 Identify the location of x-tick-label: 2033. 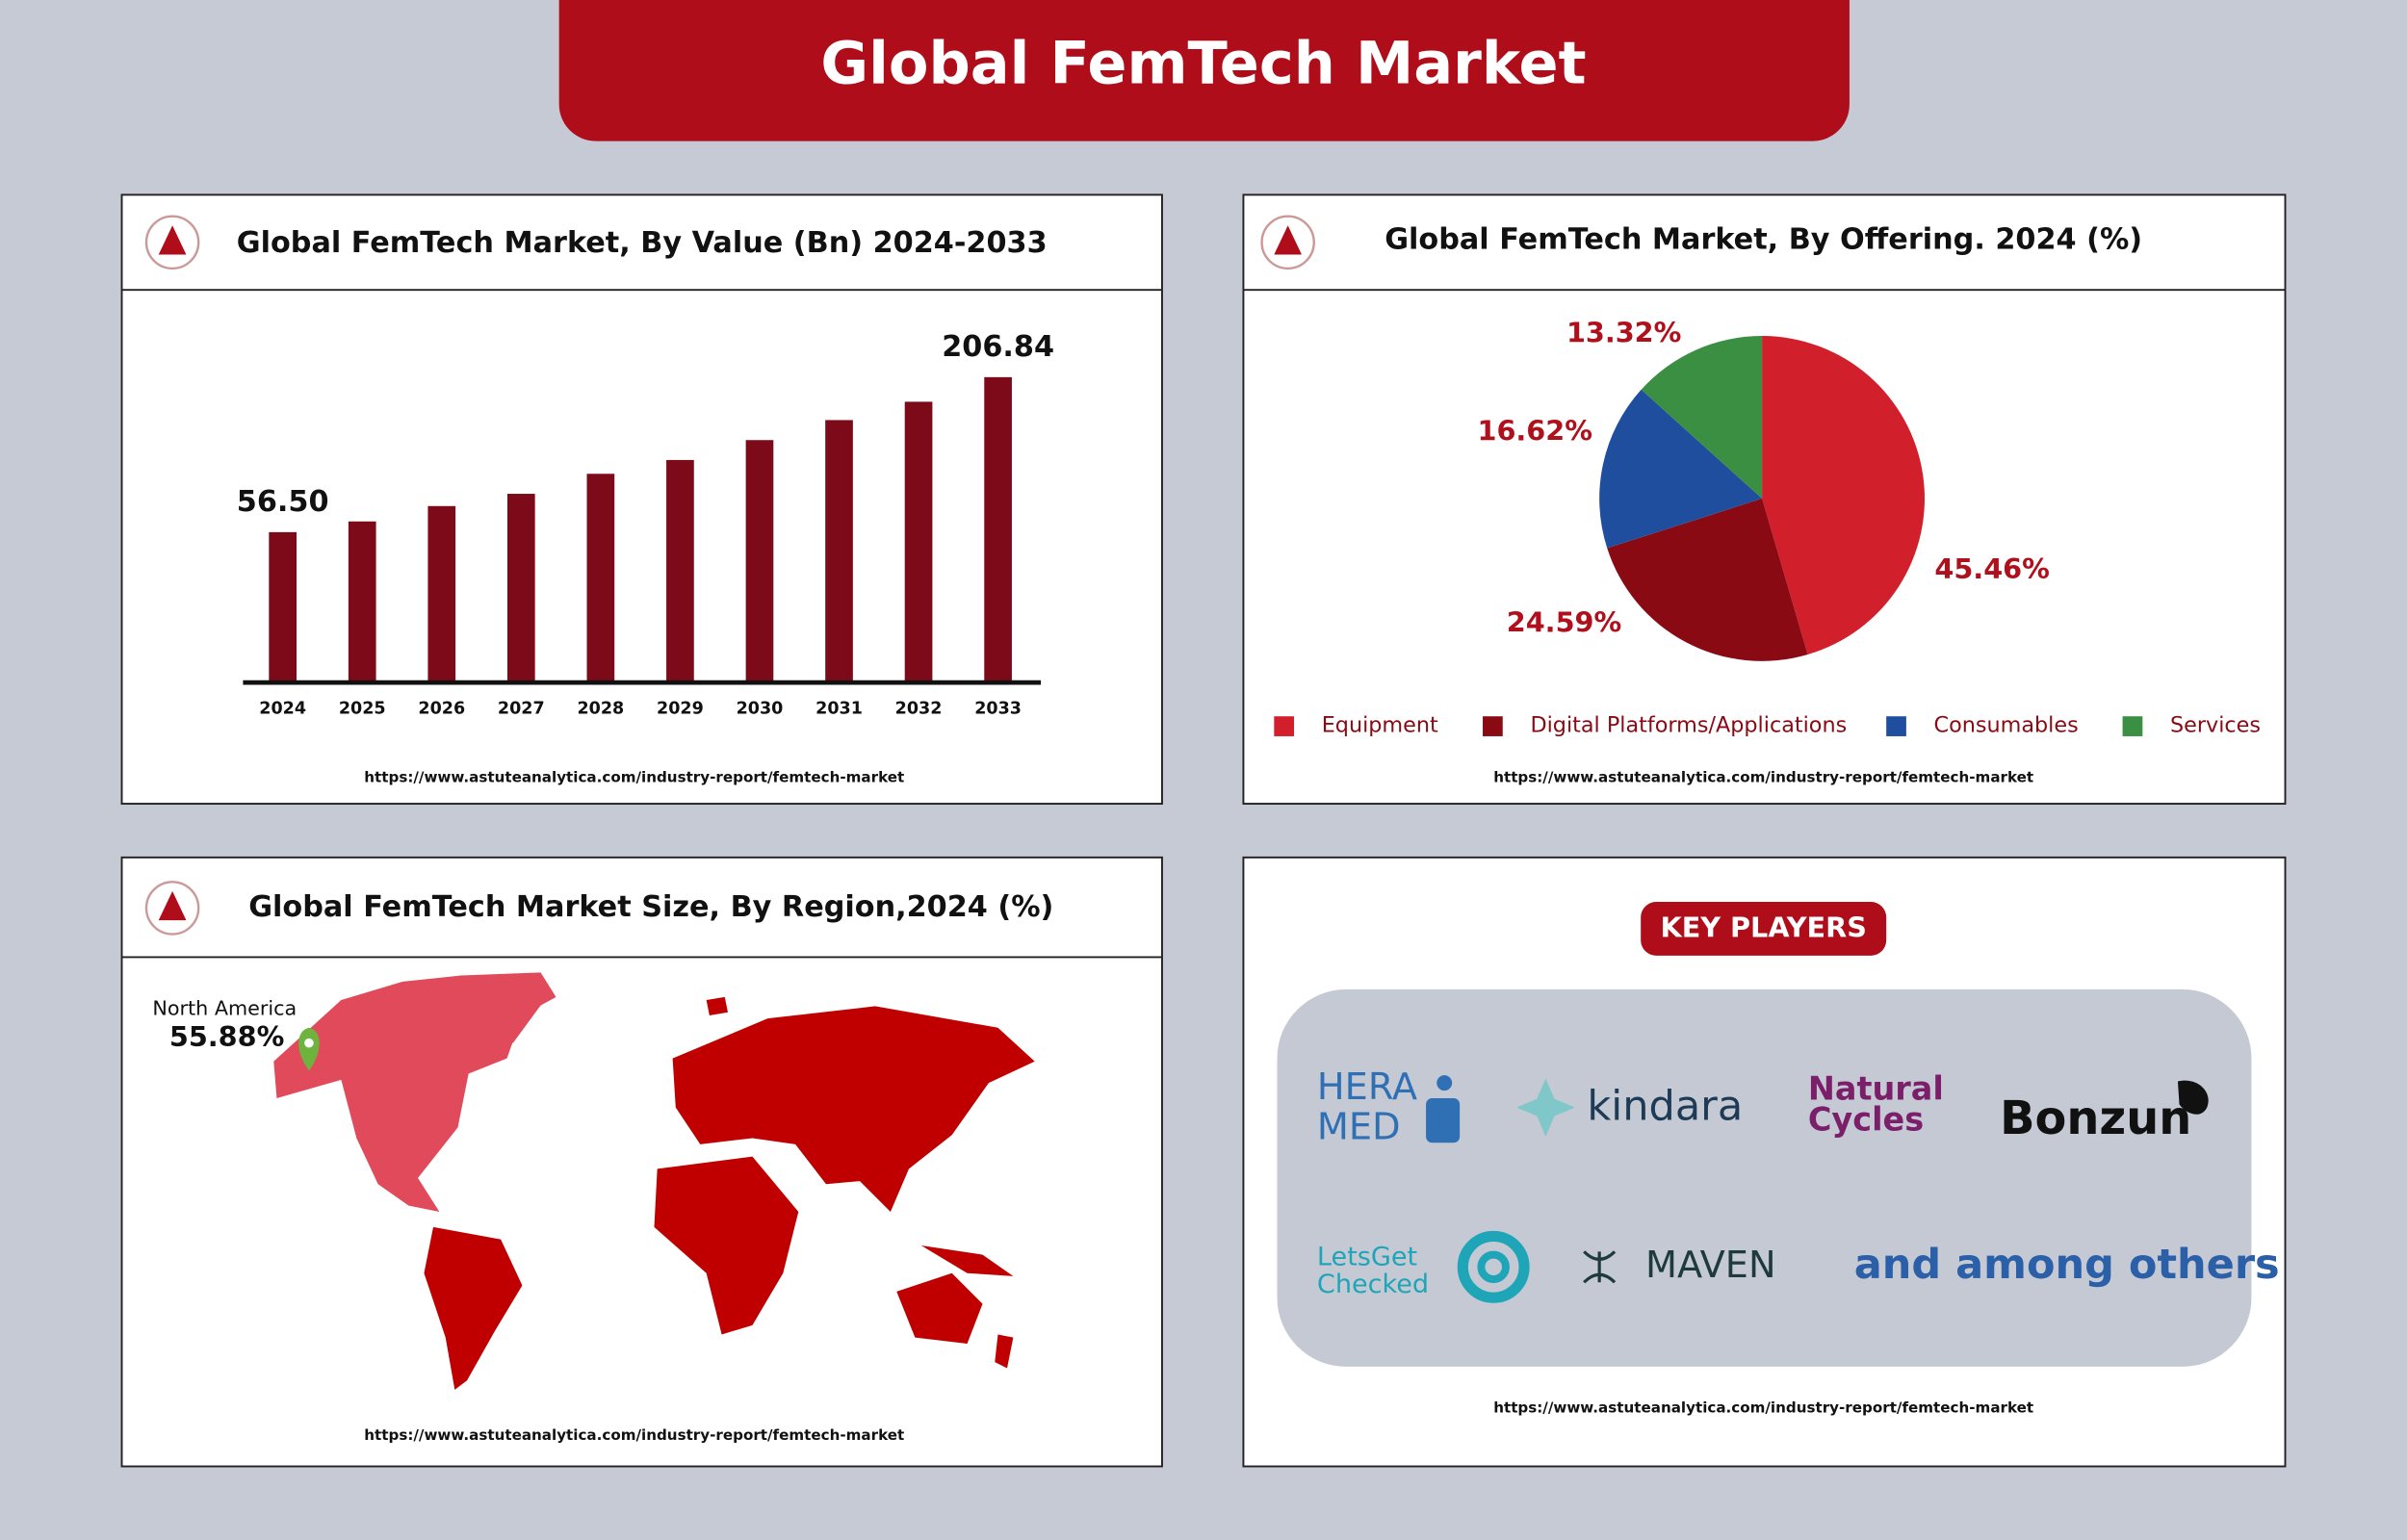
(998, 708).